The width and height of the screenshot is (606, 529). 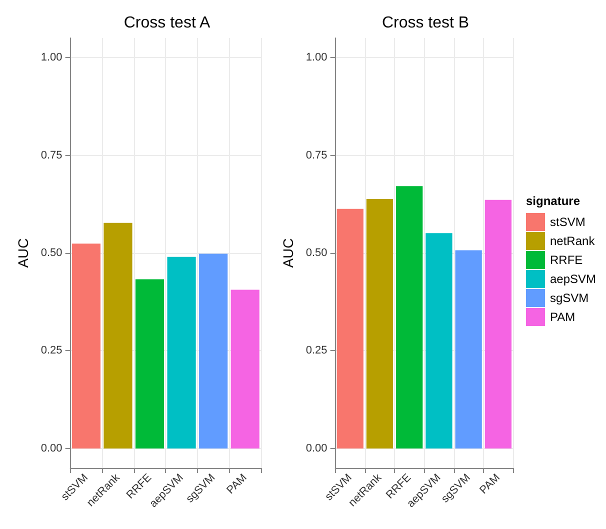 I want to click on chart-title: Cross test A, so click(x=167, y=23).